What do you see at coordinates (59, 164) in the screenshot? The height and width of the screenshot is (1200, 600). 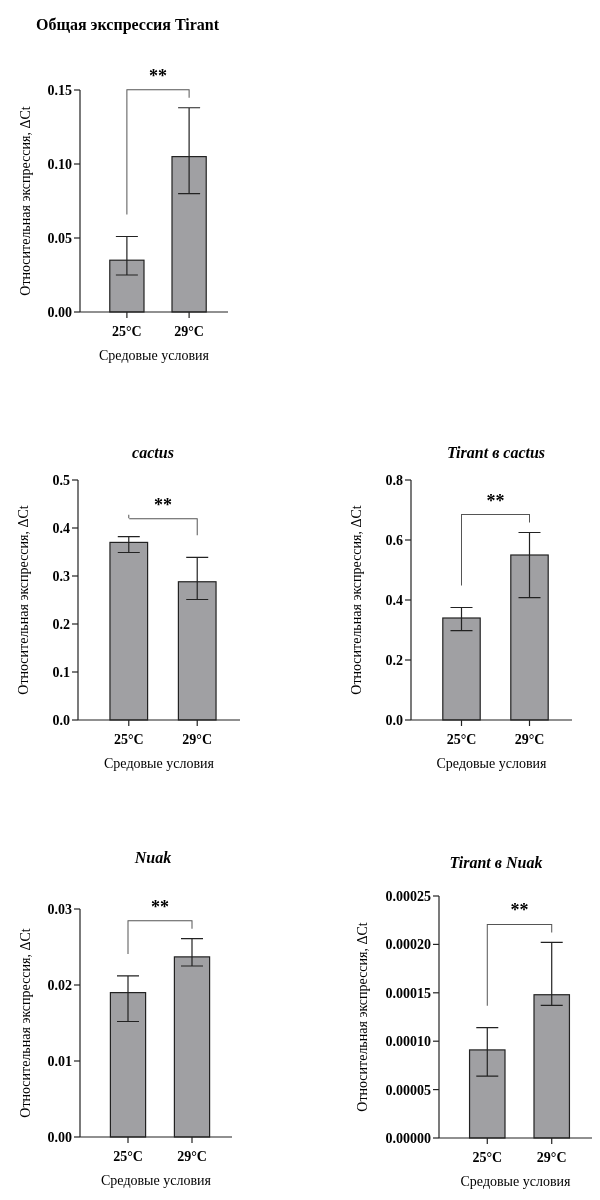 I see `y-tick-label: 0.10` at bounding box center [59, 164].